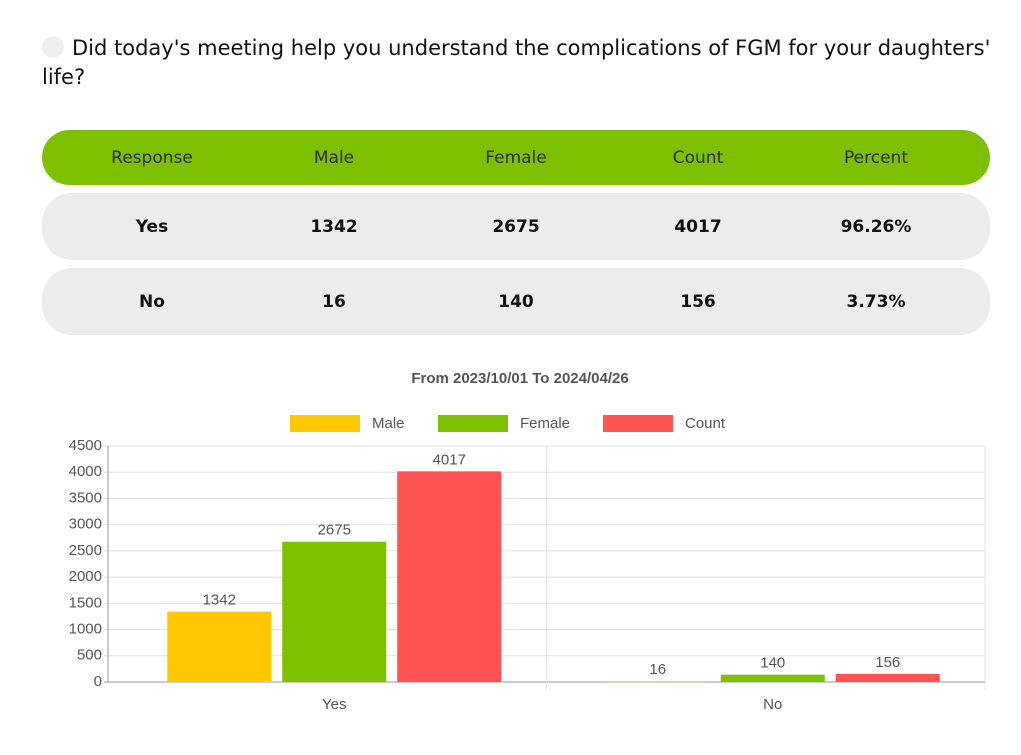  Describe the element at coordinates (876, 301) in the screenshot. I see `cell: 3.73%` at that location.